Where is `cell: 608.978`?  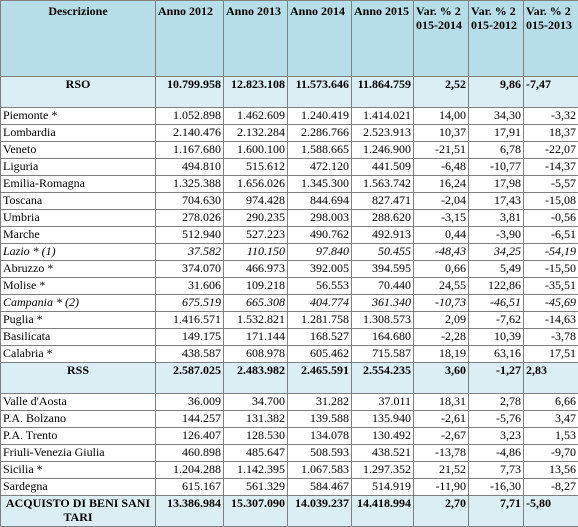 cell: 608.978 is located at coordinates (255, 354).